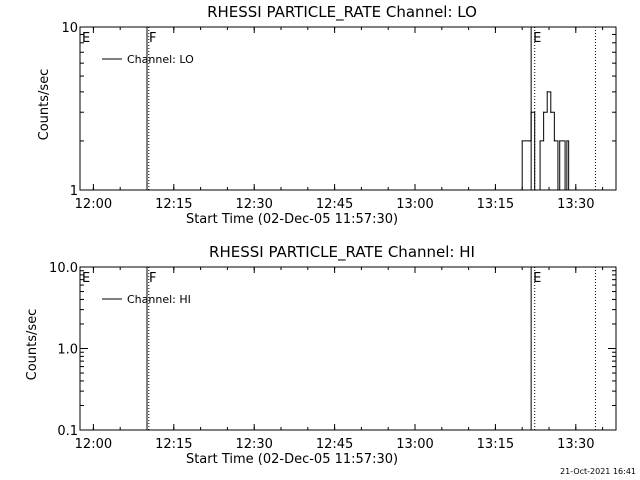 This screenshot has height=480, width=640. Describe the element at coordinates (160, 59) in the screenshot. I see `legend-label: Channel: LO` at that location.